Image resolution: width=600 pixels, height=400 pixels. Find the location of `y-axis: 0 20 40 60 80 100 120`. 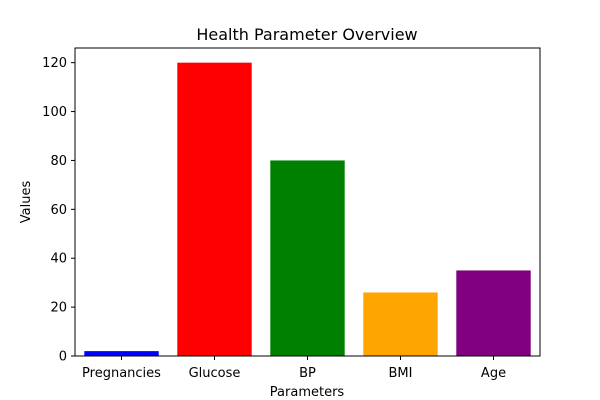

y-axis: 0 20 40 60 80 100 120 is located at coordinates (58, 210).